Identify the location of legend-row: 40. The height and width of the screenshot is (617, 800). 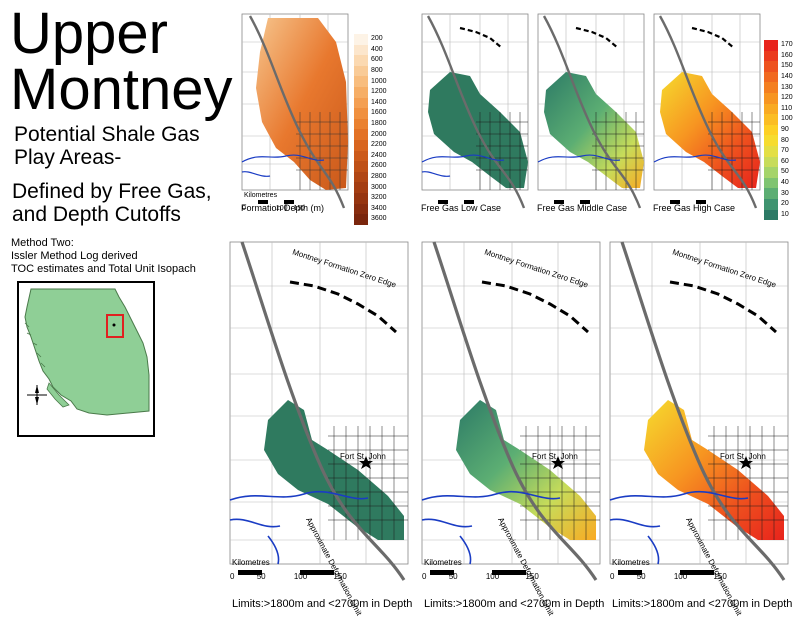
(778, 183).